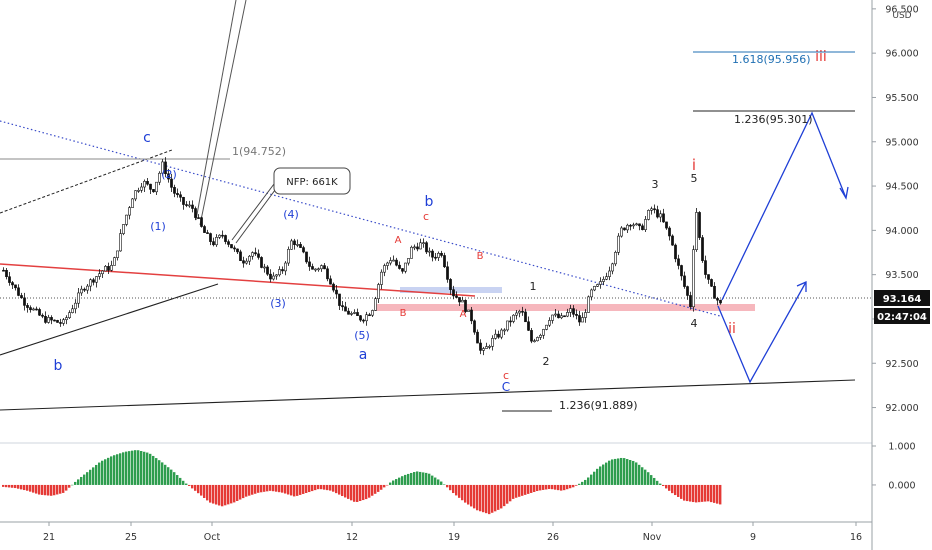 The height and width of the screenshot is (550, 932). I want to click on y-tick-label: 95.000, so click(901, 142).